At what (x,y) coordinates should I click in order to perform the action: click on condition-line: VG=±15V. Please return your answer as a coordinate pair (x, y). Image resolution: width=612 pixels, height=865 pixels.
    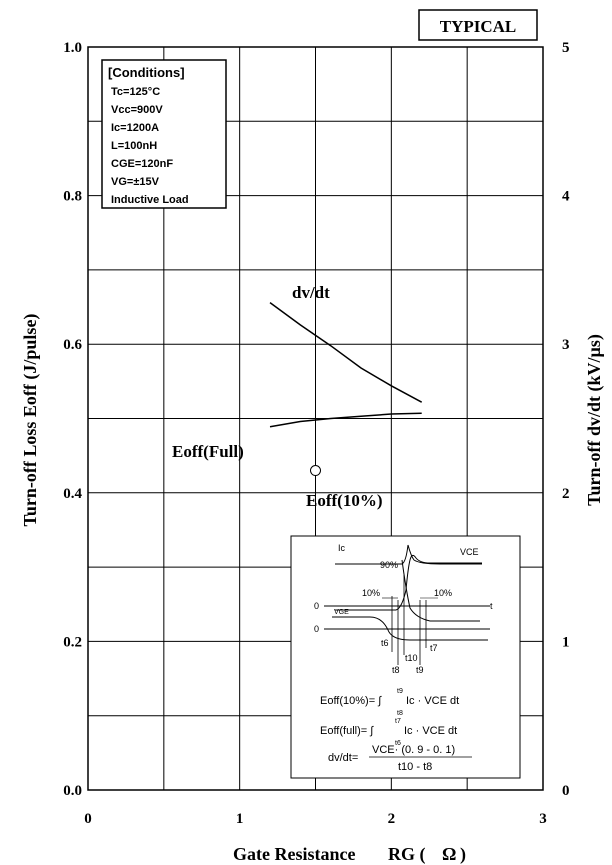
    Looking at the image, I should click on (135, 182).